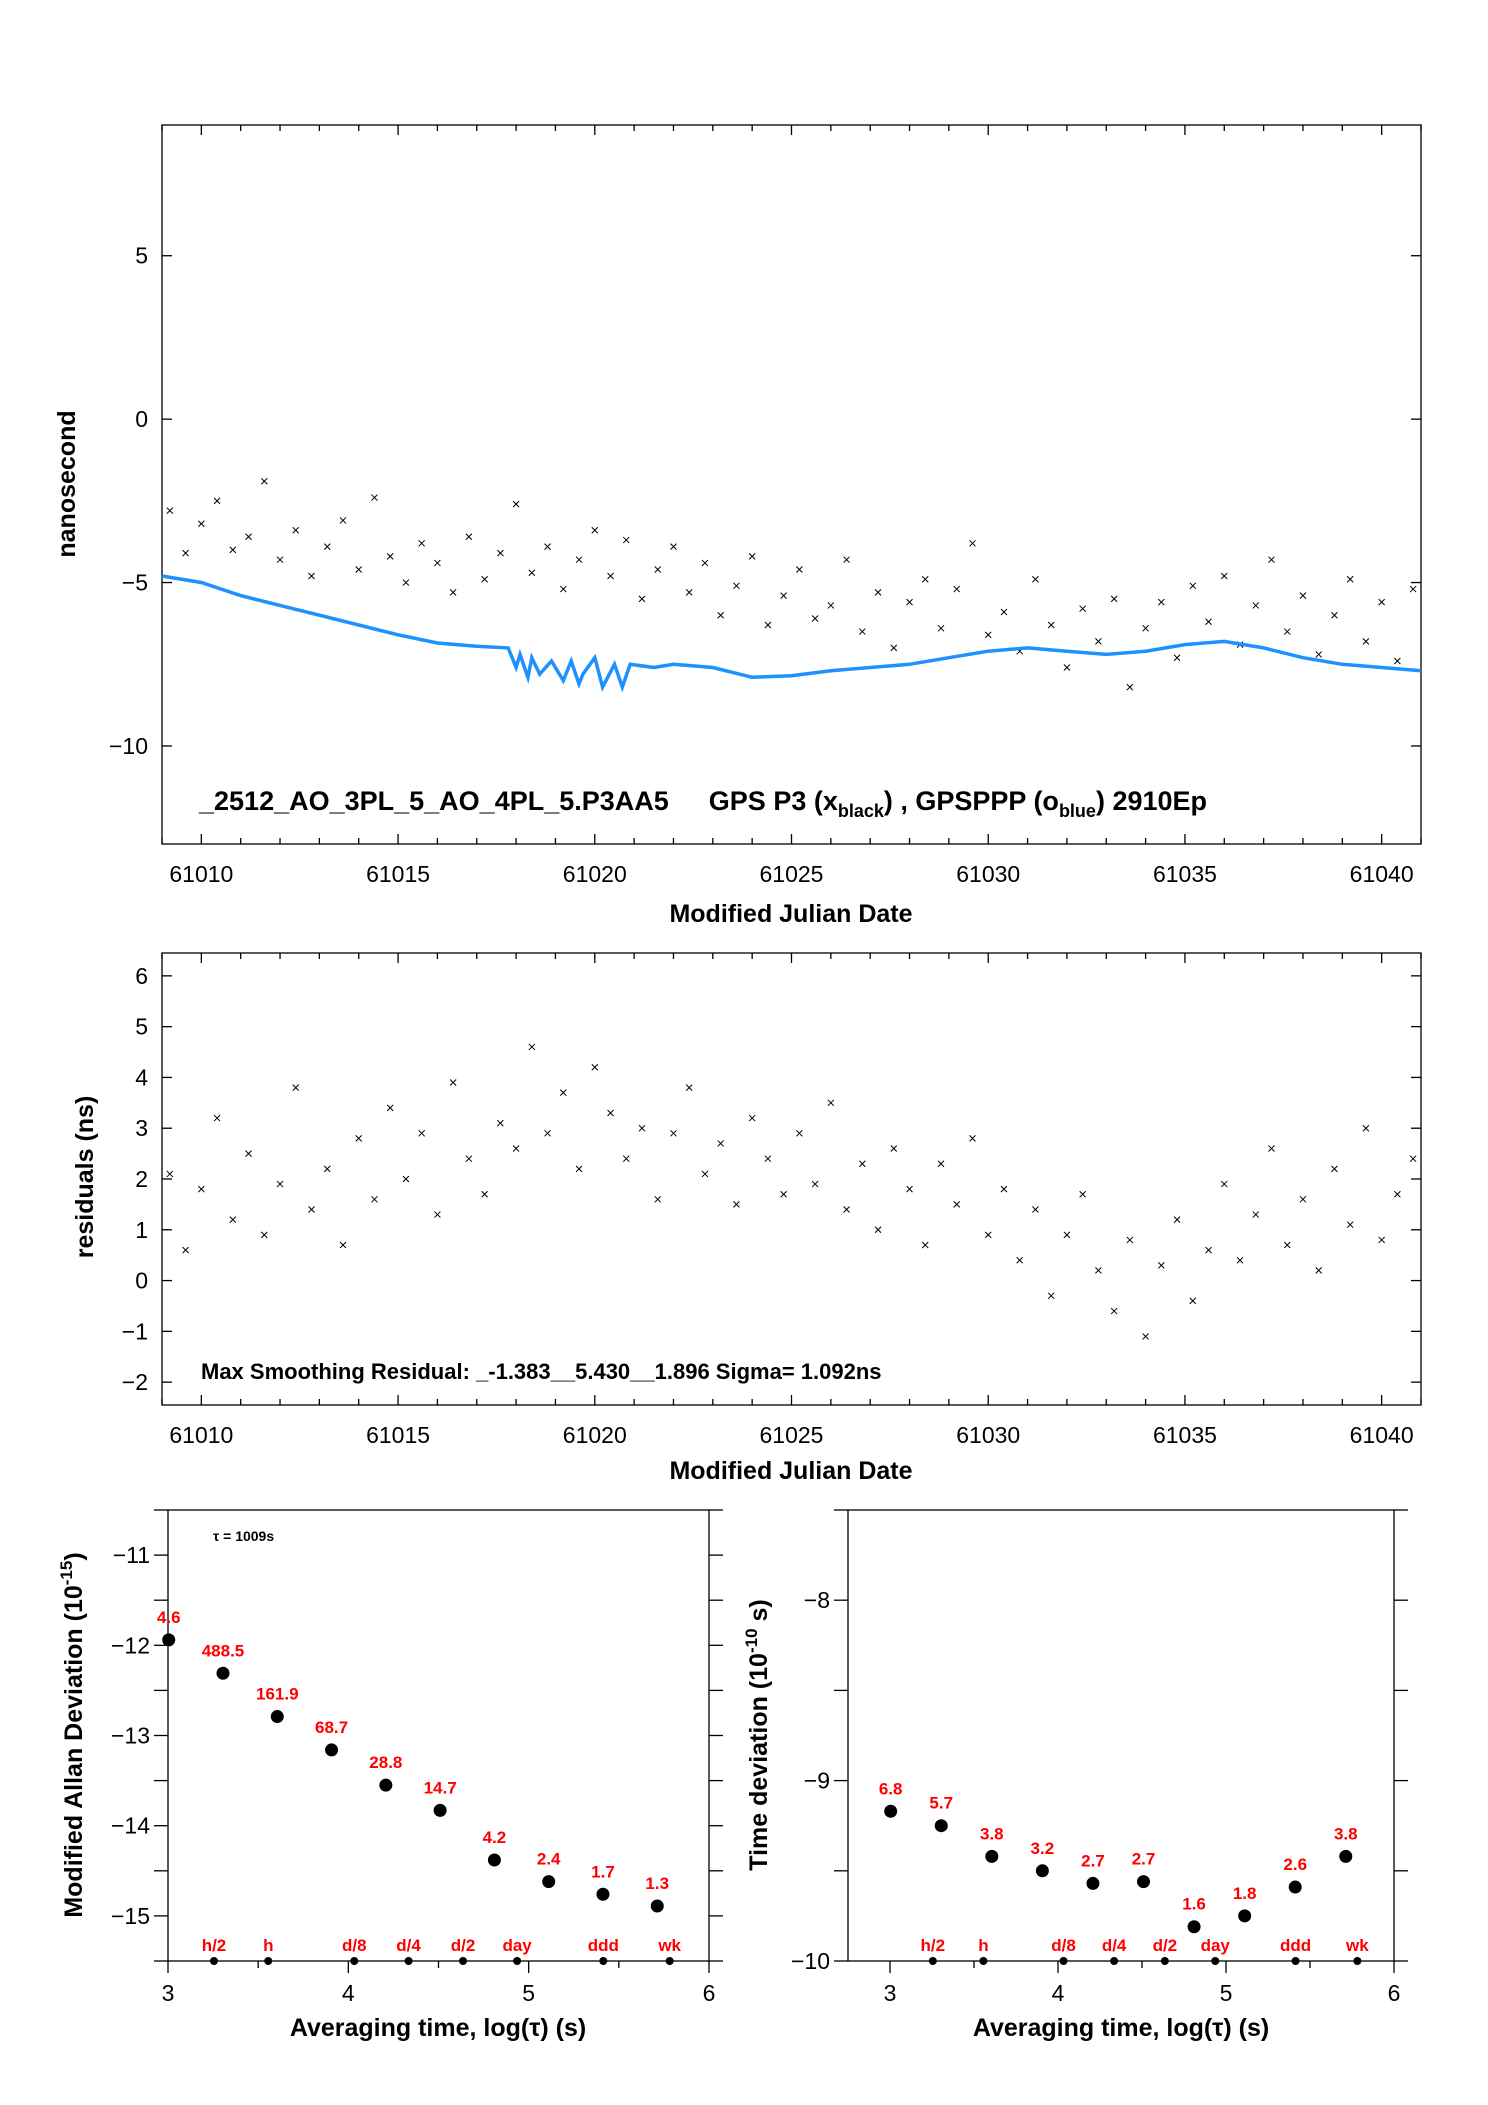  I want to click on tau-marker-label: d/4, so click(1114, 1945).